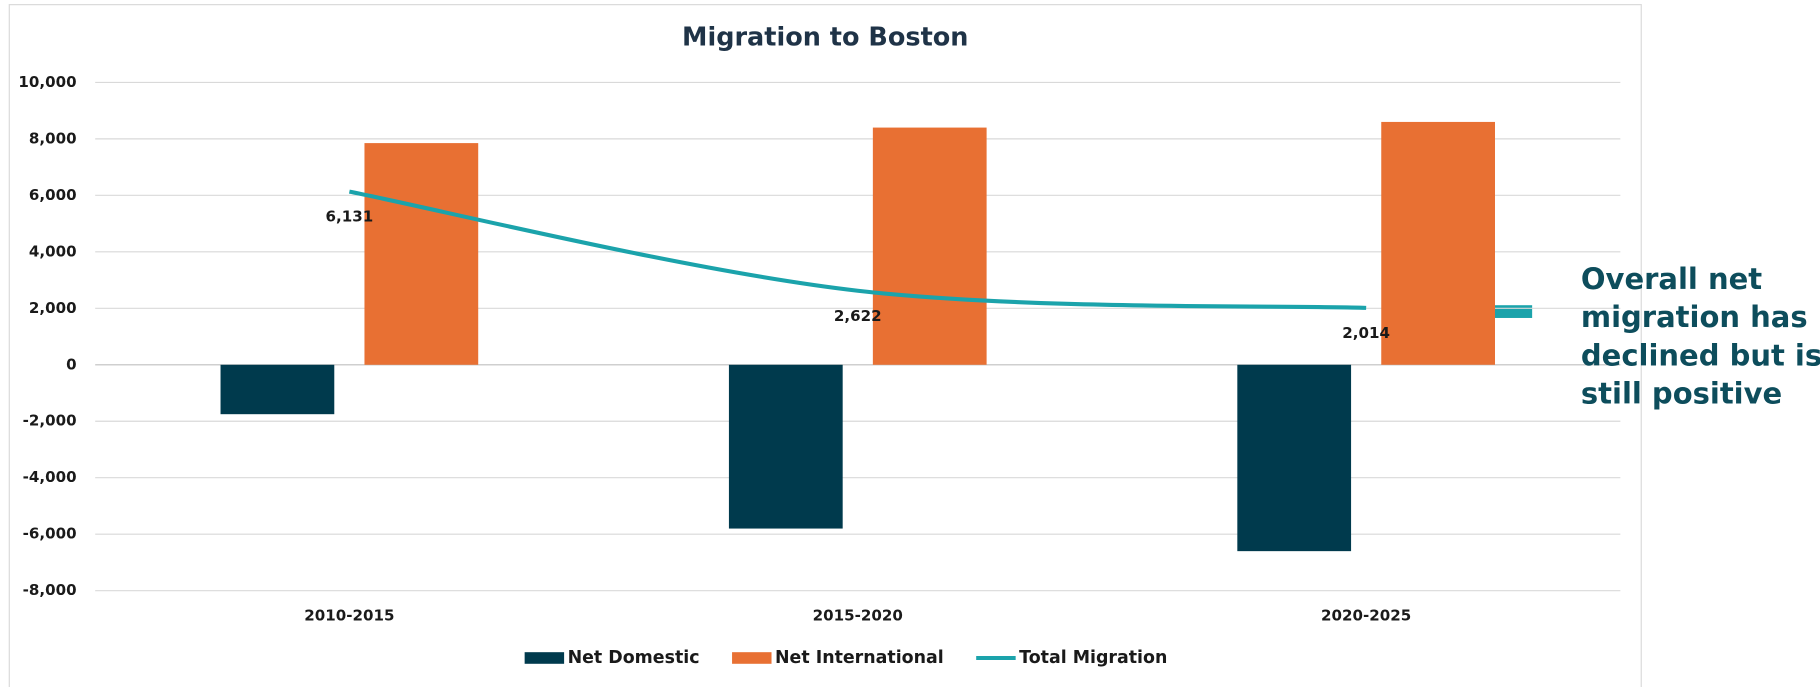 The width and height of the screenshot is (1820, 687). What do you see at coordinates (1671, 279) in the screenshot?
I see `annotation: Overall net` at bounding box center [1671, 279].